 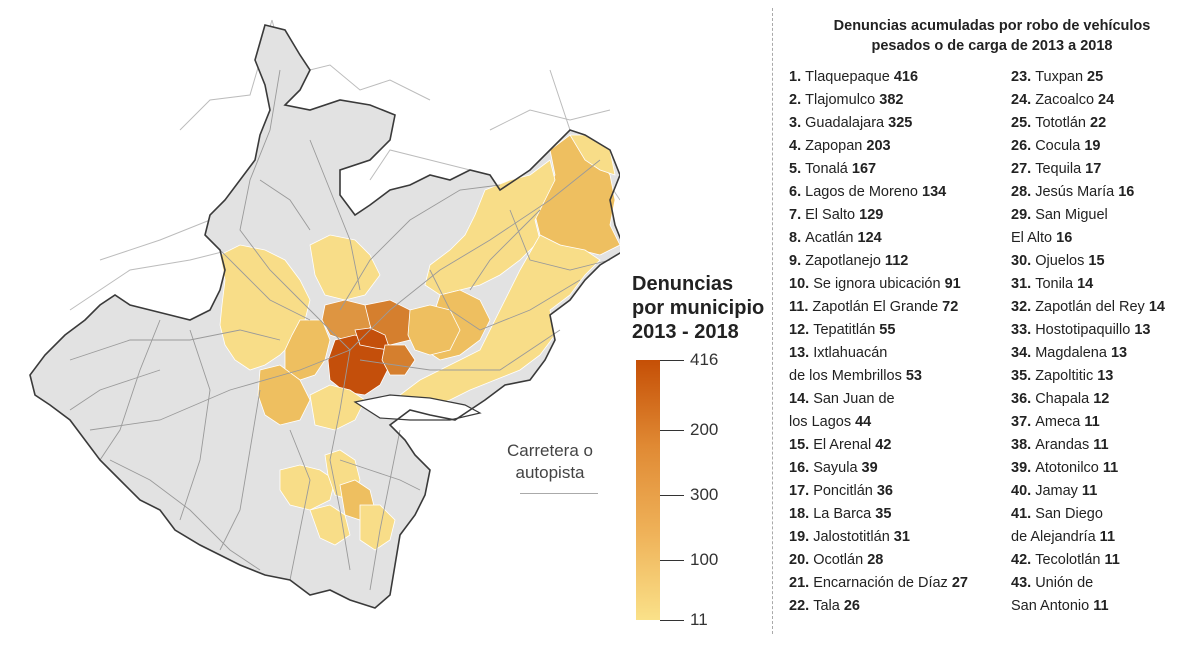 What do you see at coordinates (1096, 123) in the screenshot?
I see `complaint-count: 22` at bounding box center [1096, 123].